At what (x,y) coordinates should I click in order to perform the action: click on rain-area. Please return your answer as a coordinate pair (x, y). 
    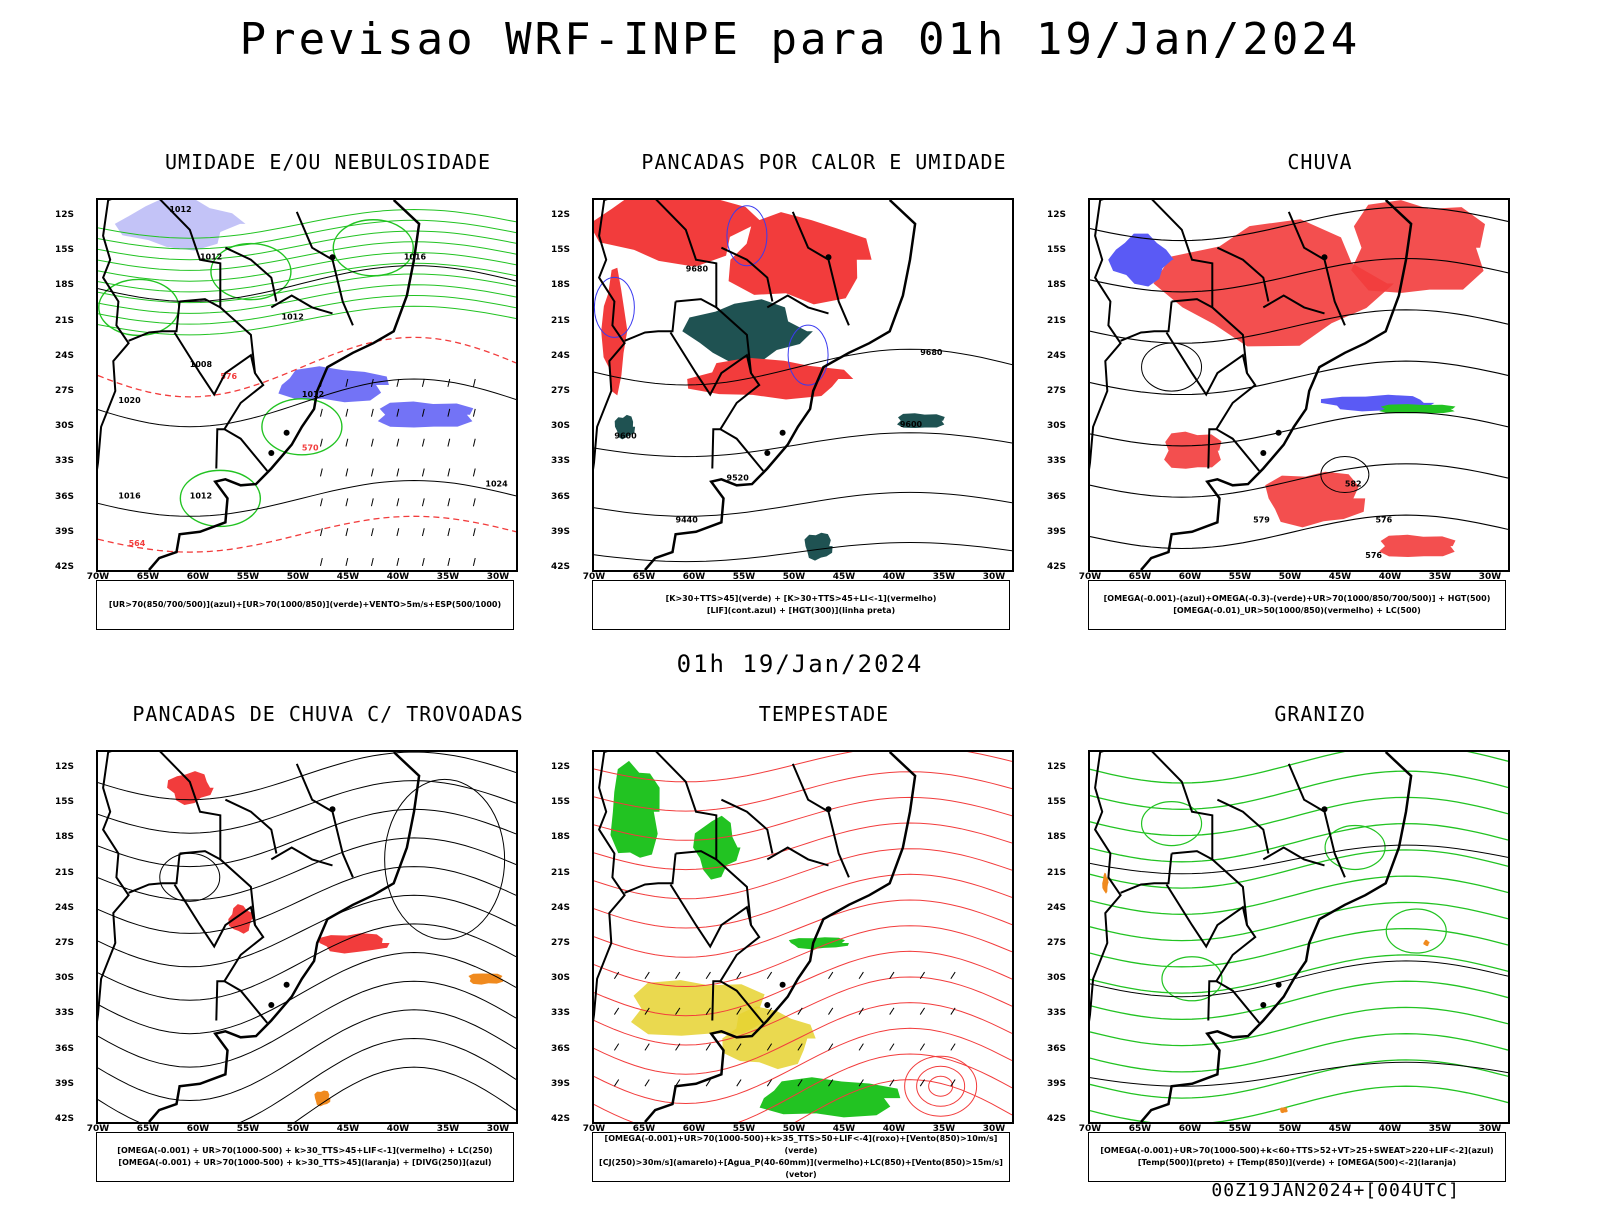
    Looking at the image, I should click on (1193, 450).